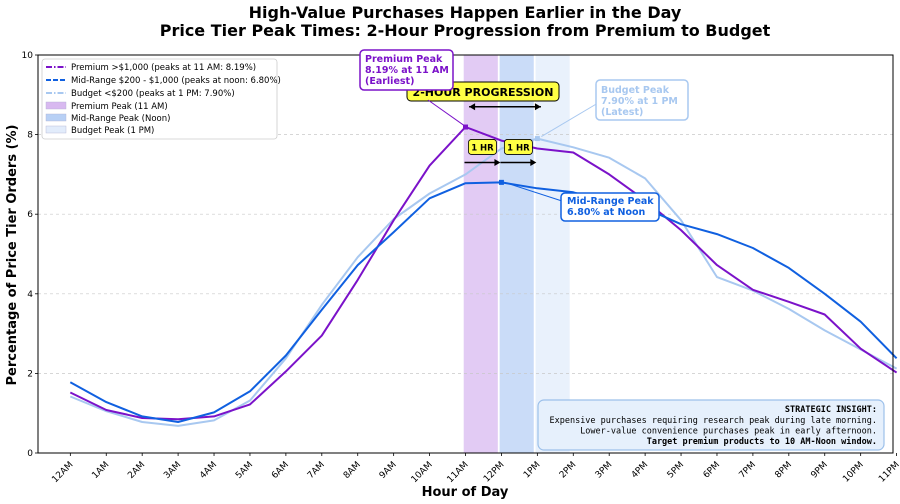 The width and height of the screenshot is (900, 504). What do you see at coordinates (388, 470) in the screenshot?
I see `x-tick-label-9: 9AM` at bounding box center [388, 470].